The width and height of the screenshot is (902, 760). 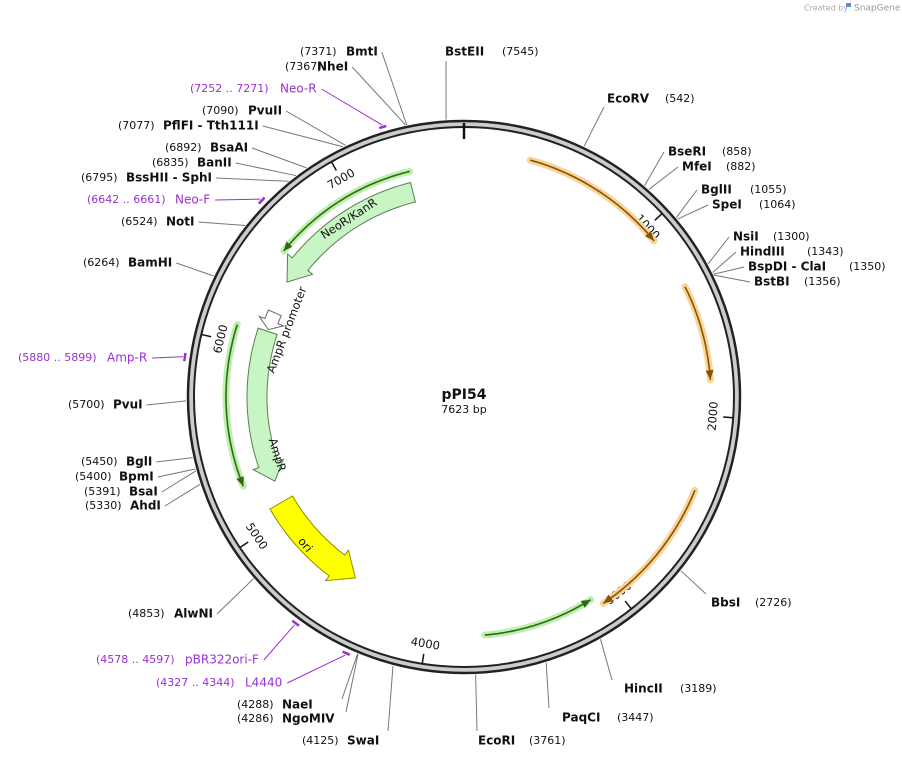 I want to click on site-name: SwaI, so click(x=363, y=741).